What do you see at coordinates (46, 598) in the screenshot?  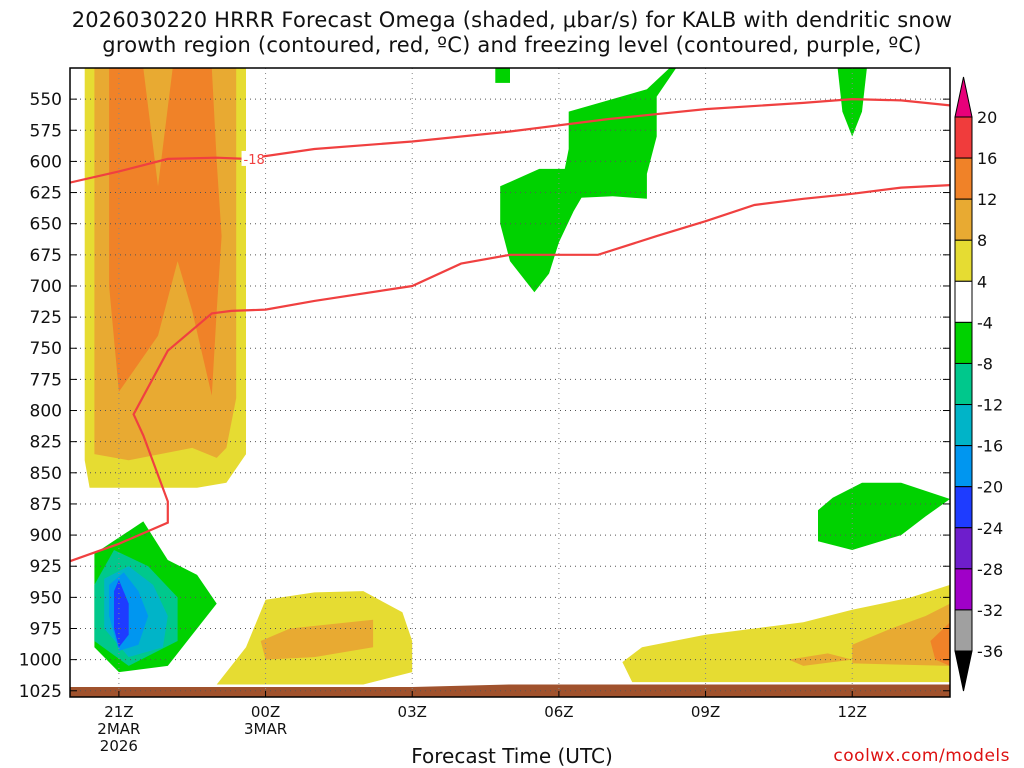 I see `y-tick-label-950: 950` at bounding box center [46, 598].